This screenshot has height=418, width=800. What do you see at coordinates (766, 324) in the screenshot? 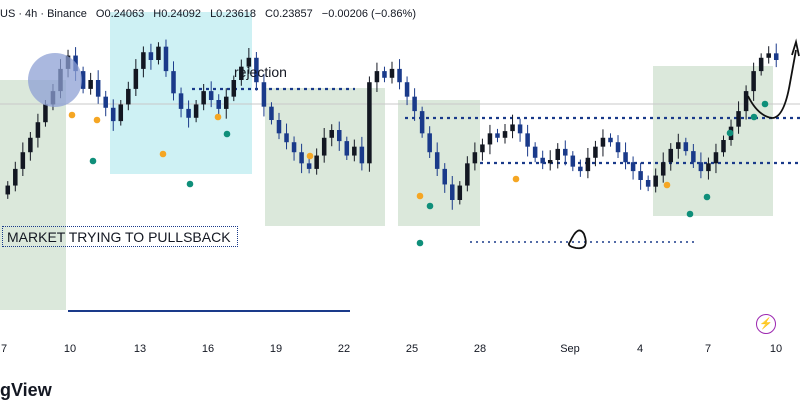
I see `lightning-icon: ⚡` at bounding box center [766, 324].